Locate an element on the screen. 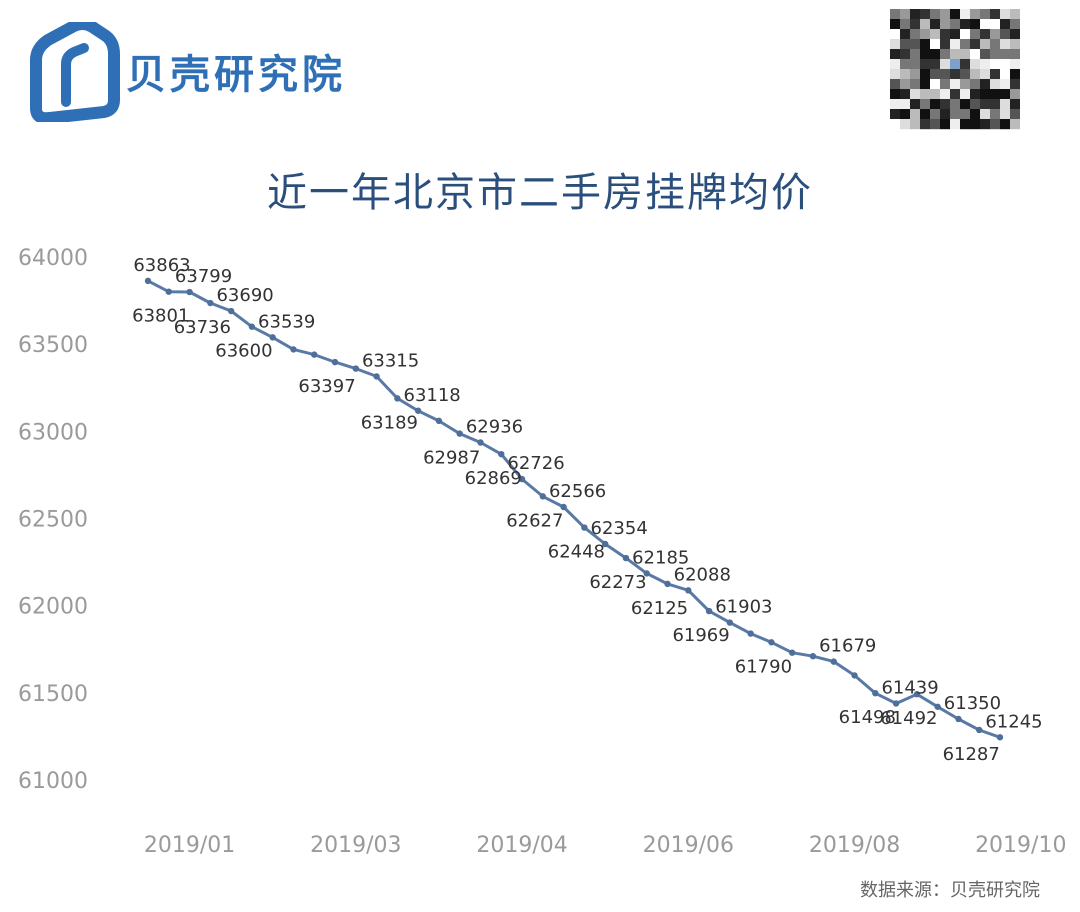 The height and width of the screenshot is (912, 1080). data-label: 63118 is located at coordinates (432, 395).